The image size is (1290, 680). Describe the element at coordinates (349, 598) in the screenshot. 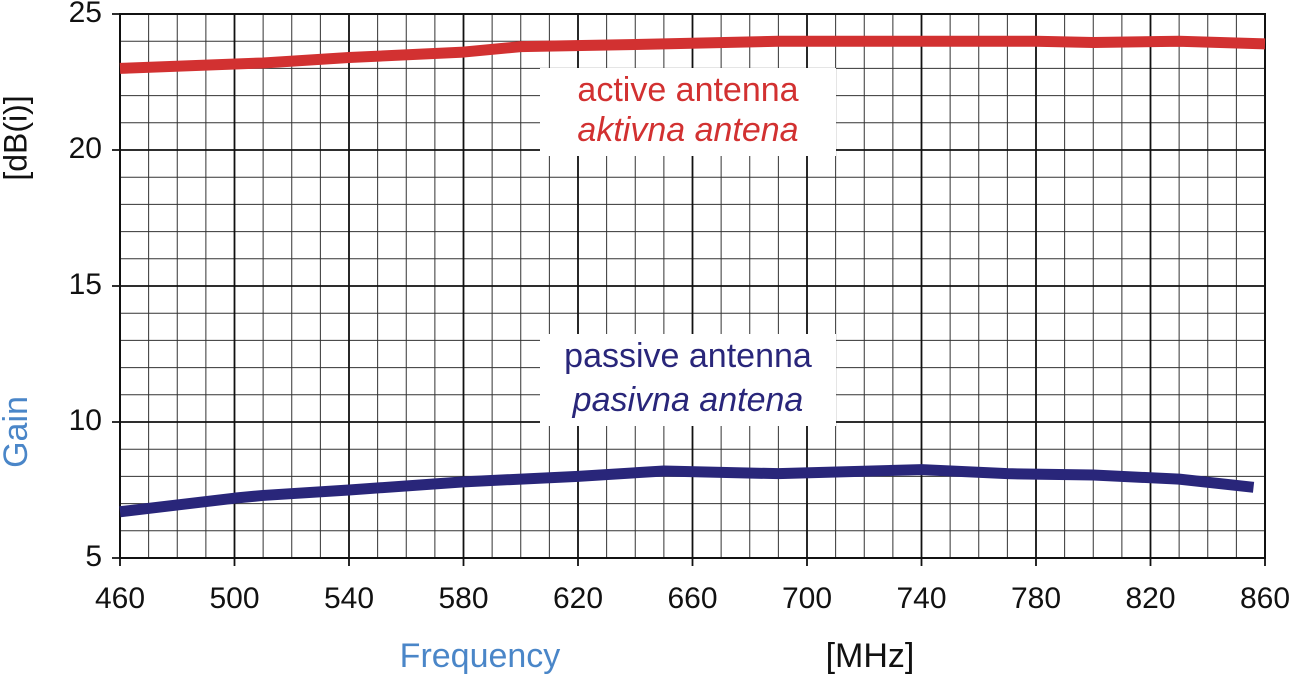

I see `x-tick-label: 540` at that location.